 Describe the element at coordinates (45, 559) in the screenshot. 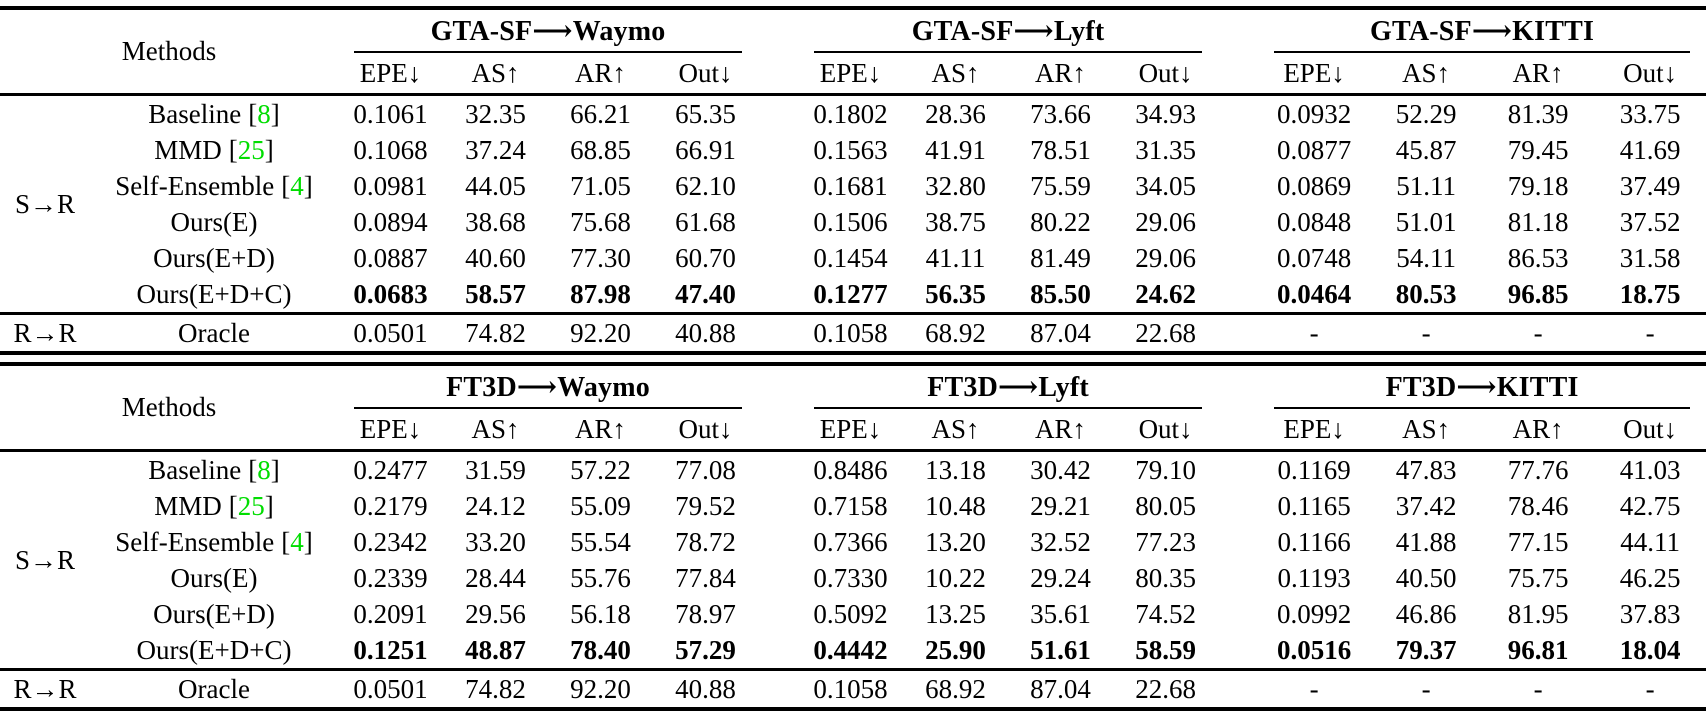

I see `setting-label: S→R` at that location.